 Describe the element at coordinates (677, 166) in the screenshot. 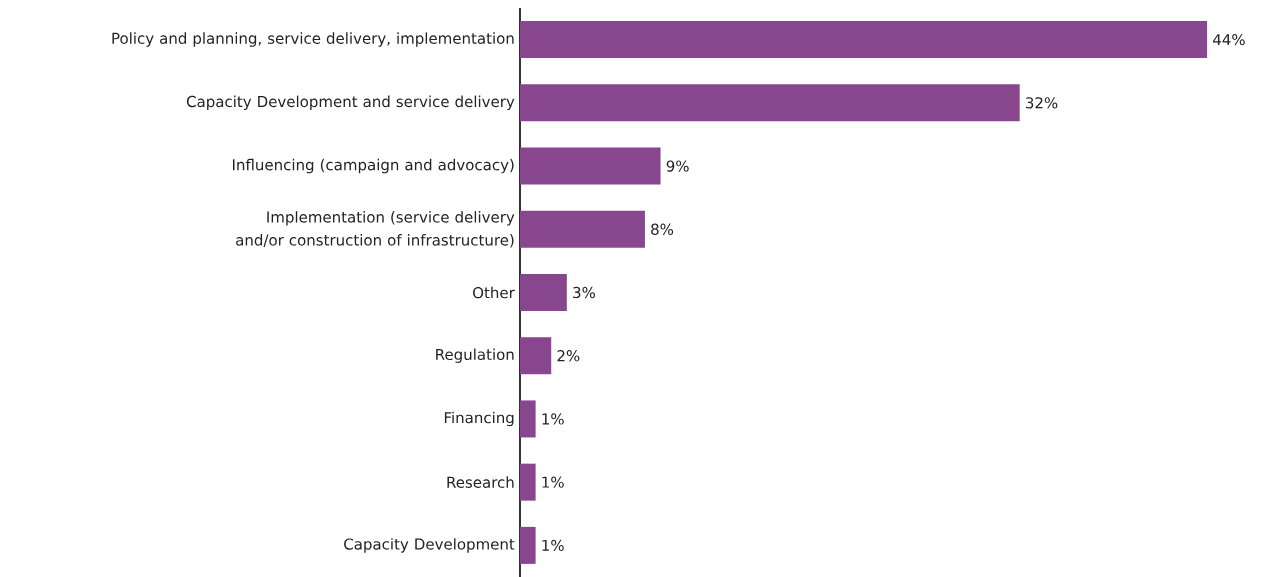

I see `data-label: 9%` at that location.